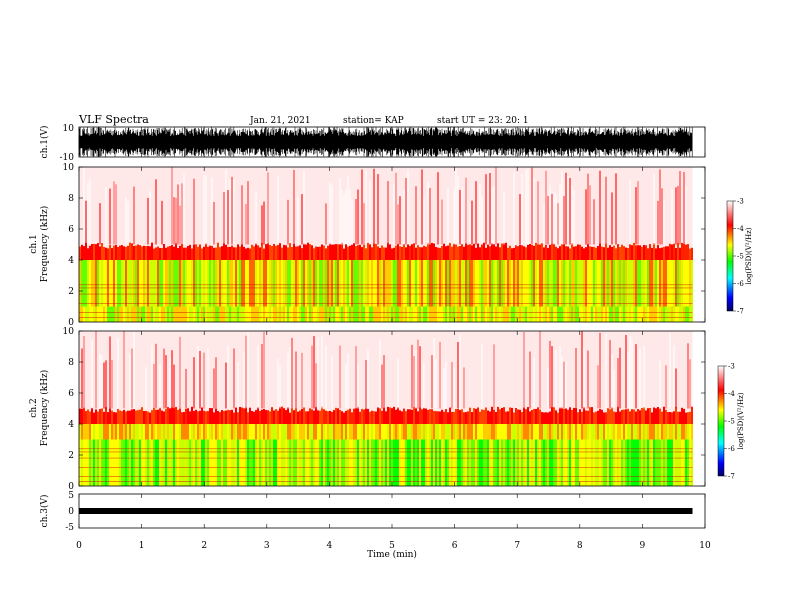  What do you see at coordinates (71, 199) in the screenshot?
I see `ytick-label: 8` at bounding box center [71, 199].